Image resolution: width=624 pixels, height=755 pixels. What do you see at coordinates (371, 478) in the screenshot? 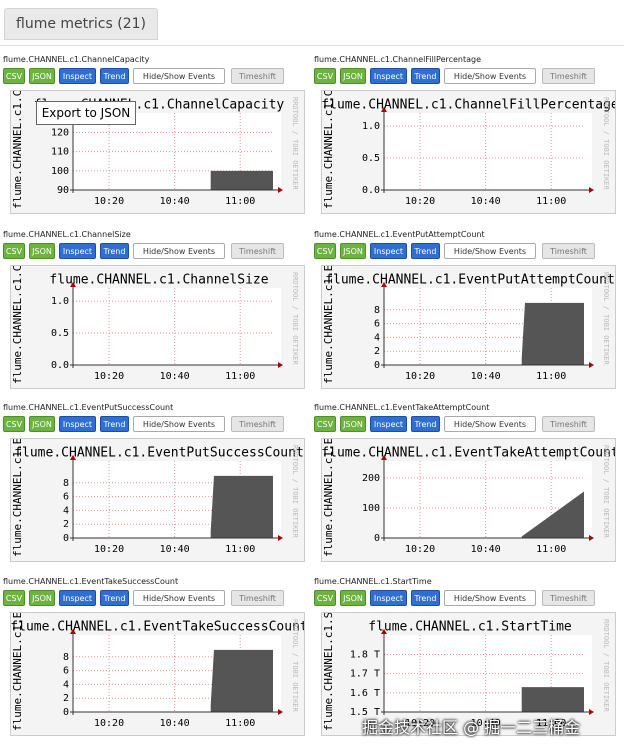
I see `y-tick-label: 200` at bounding box center [371, 478].